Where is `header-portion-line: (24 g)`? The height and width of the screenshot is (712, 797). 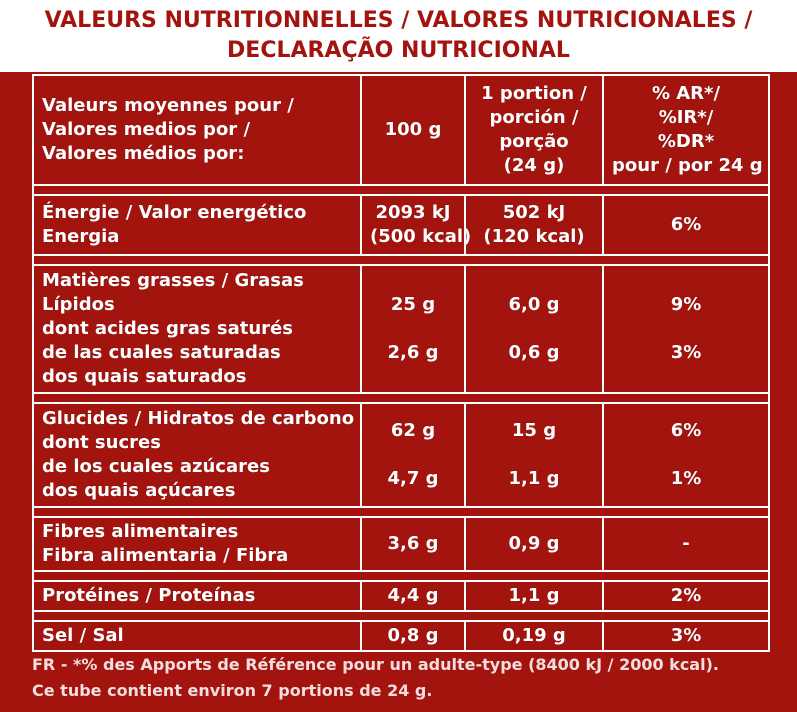 header-portion-line: (24 g) is located at coordinates (534, 165).